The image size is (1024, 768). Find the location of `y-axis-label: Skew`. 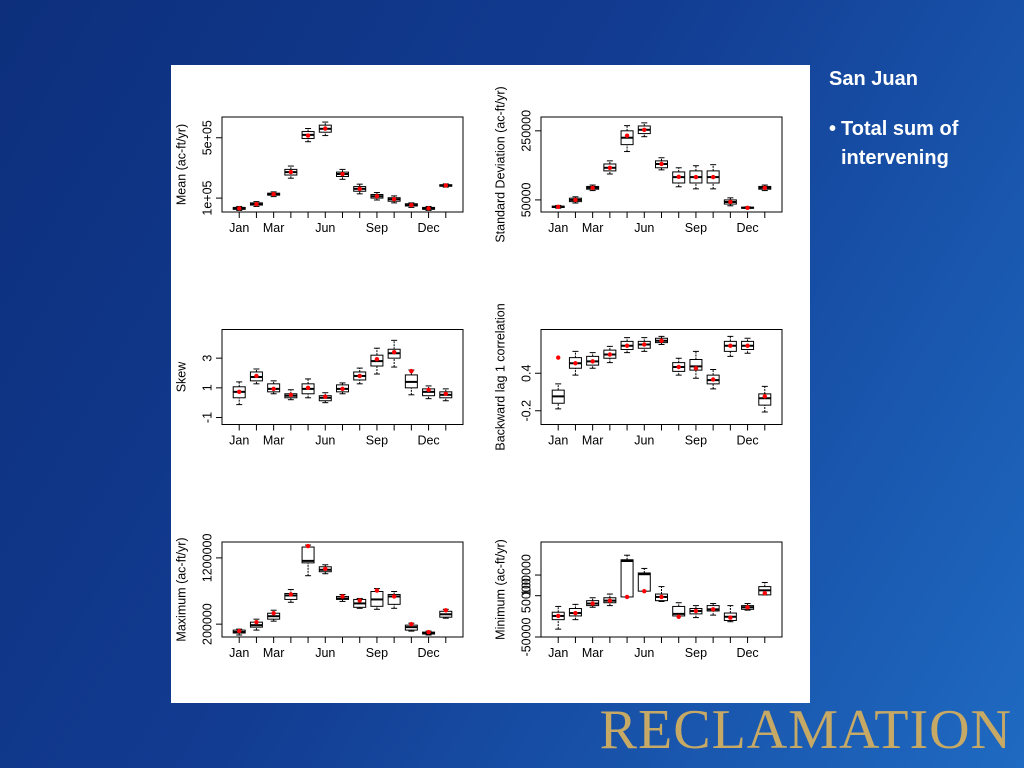

y-axis-label: Skew is located at coordinates (181, 377).